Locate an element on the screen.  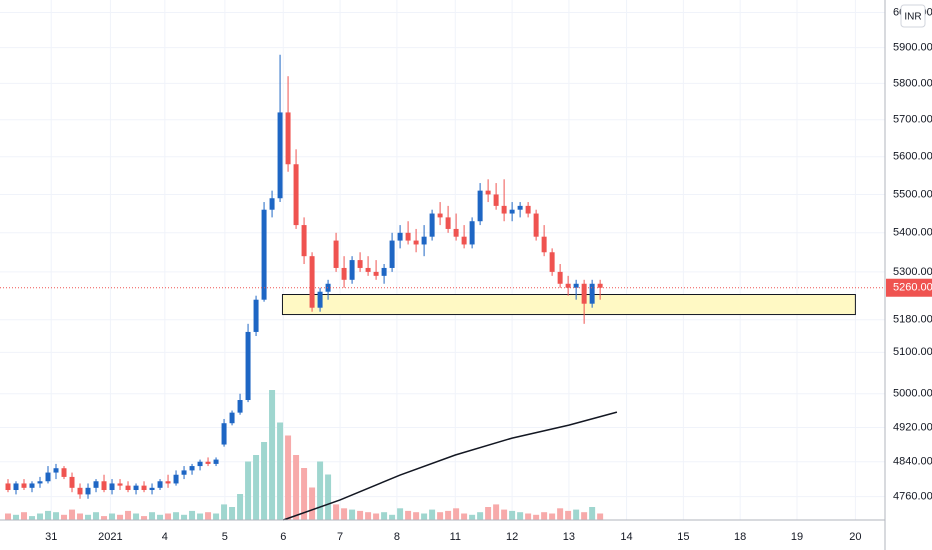
support-zone is located at coordinates (568, 305).